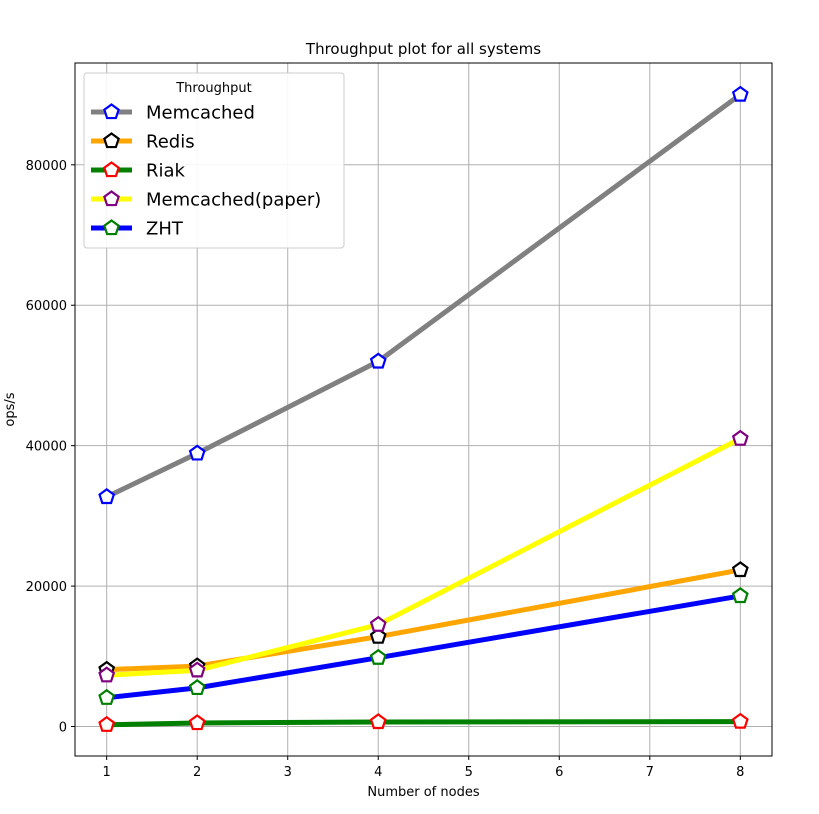  I want to click on y-axis-label: ops/s, so click(10, 409).